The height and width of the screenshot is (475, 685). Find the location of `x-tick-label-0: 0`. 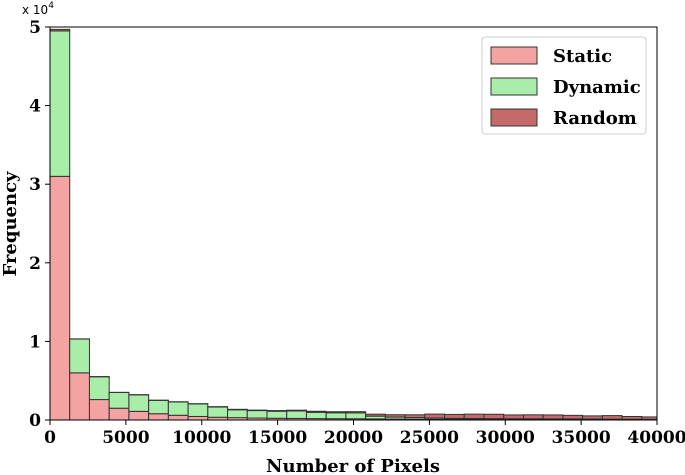

x-tick-label-0: 0 is located at coordinates (50, 438).